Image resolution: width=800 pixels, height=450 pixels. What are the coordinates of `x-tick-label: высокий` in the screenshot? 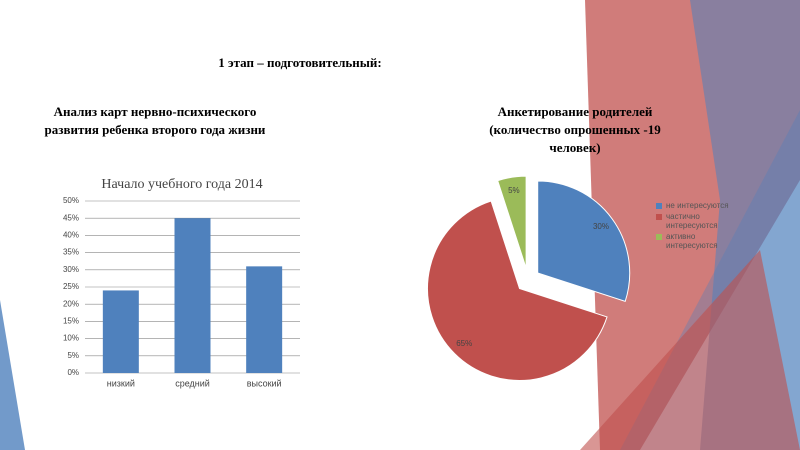 It's located at (264, 383).